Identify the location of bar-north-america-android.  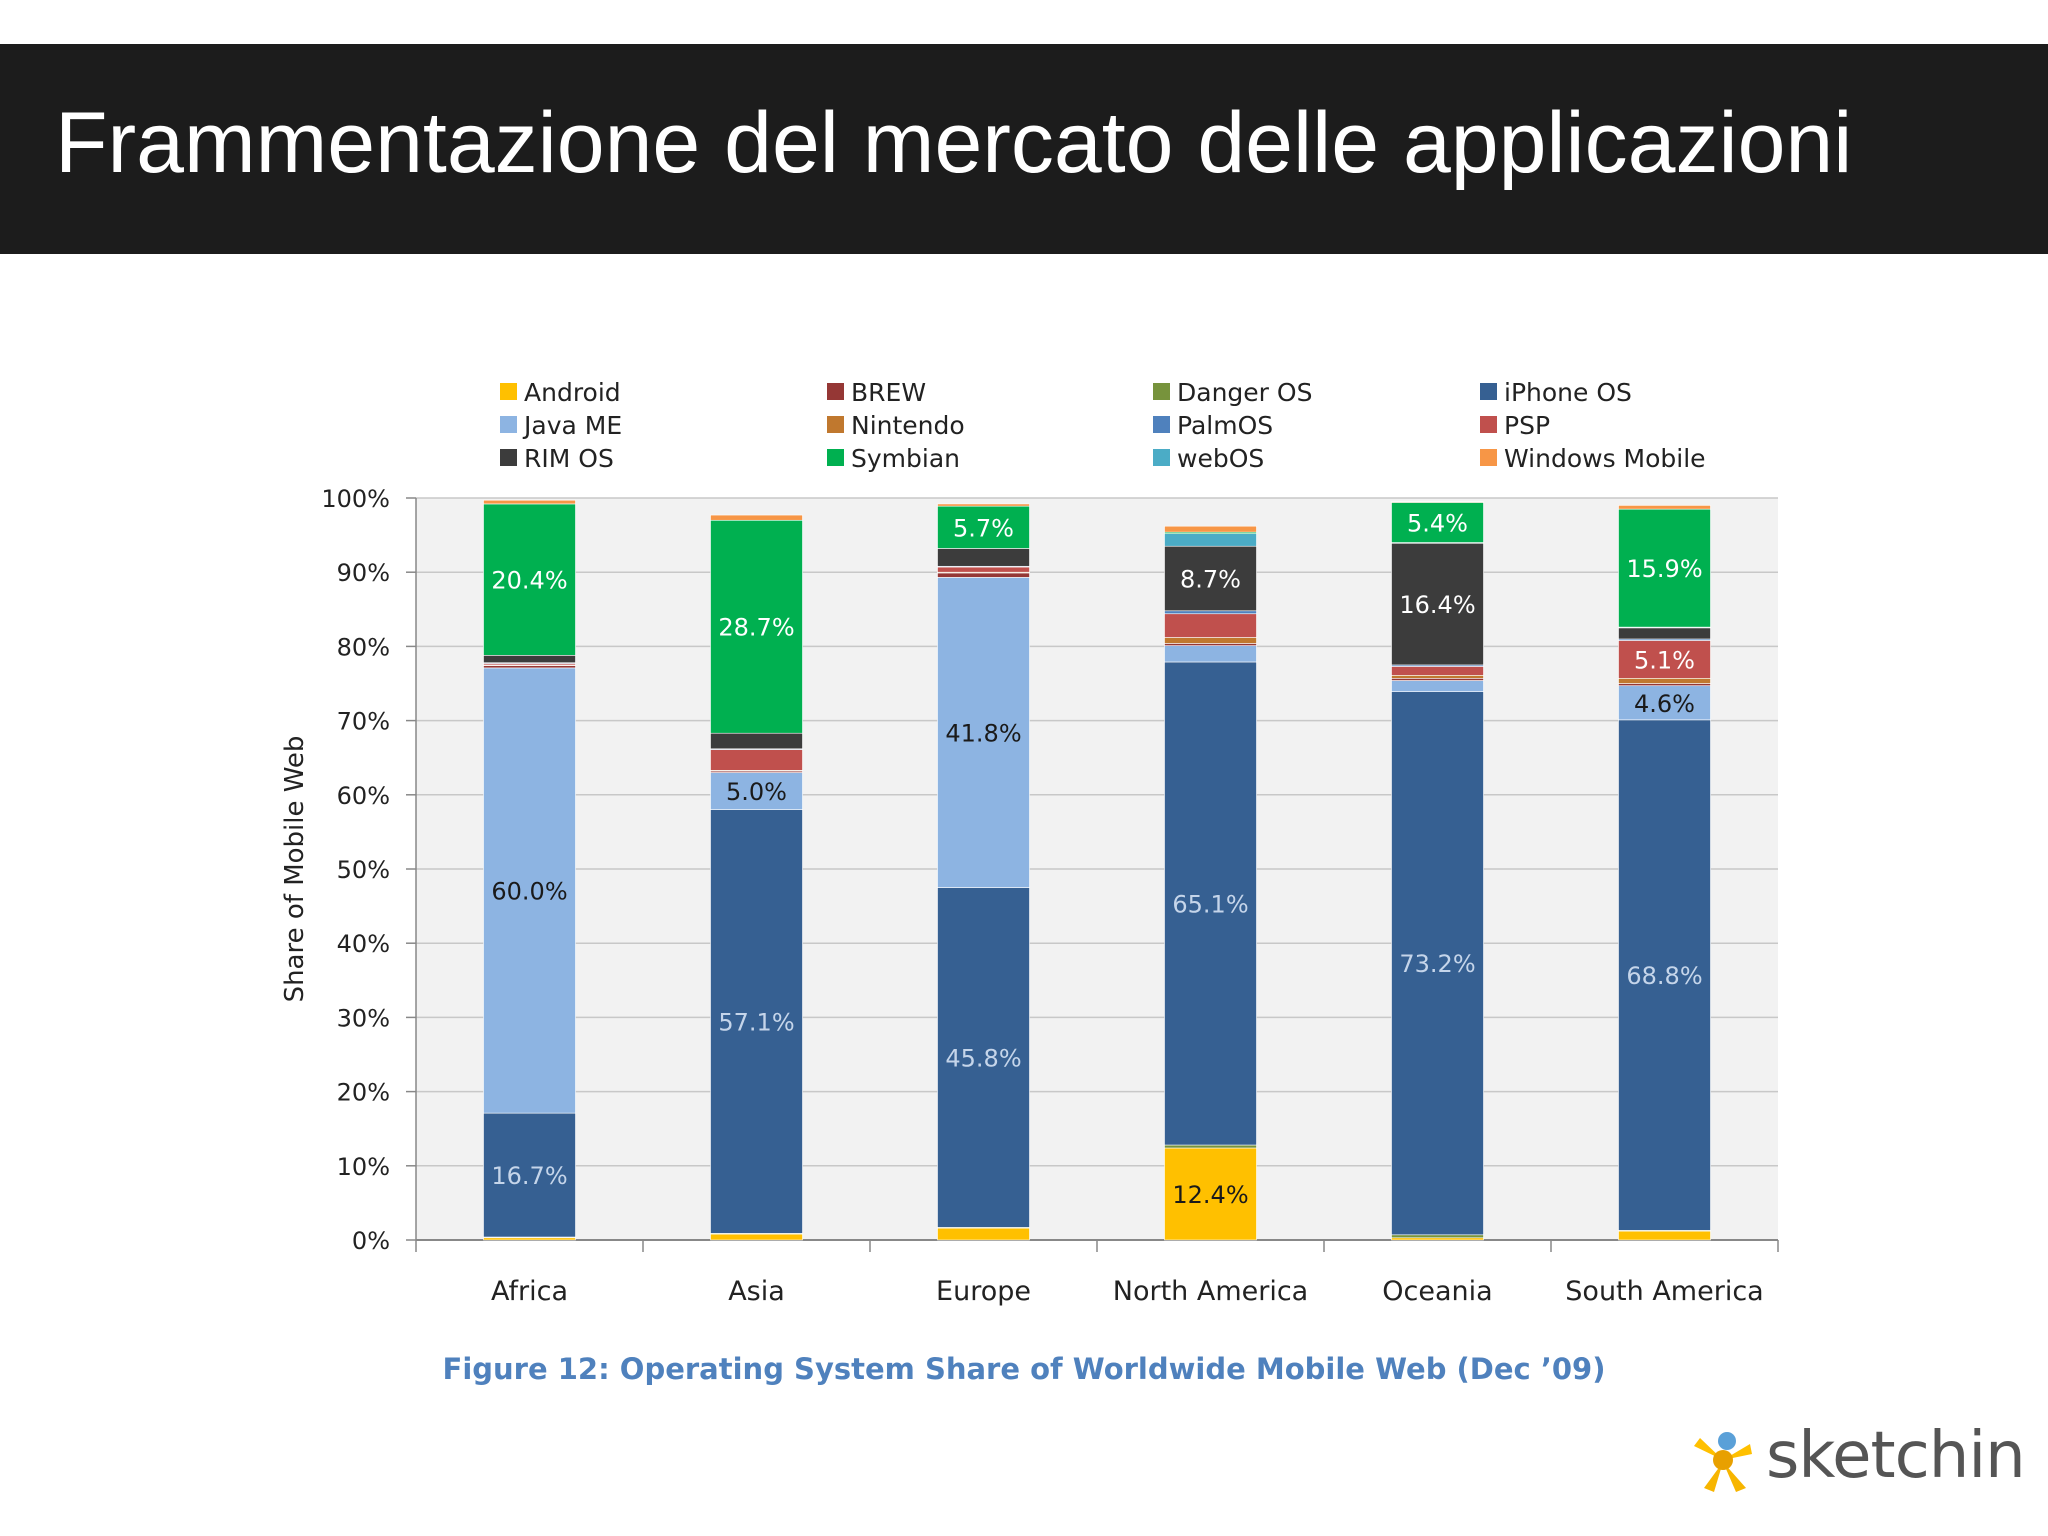
(1210, 1194).